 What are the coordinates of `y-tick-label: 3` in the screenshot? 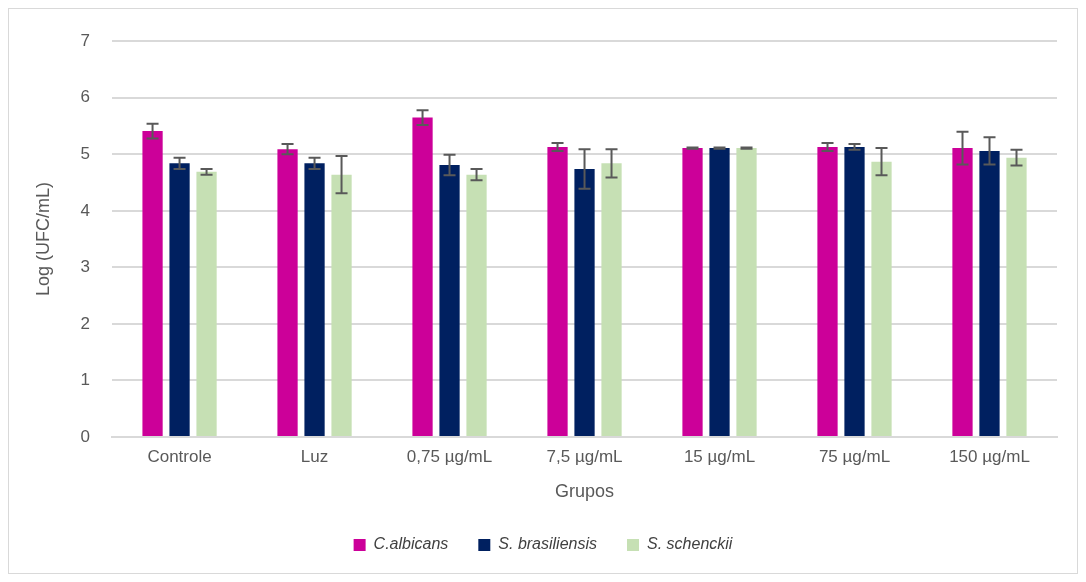 It's located at (85, 267).